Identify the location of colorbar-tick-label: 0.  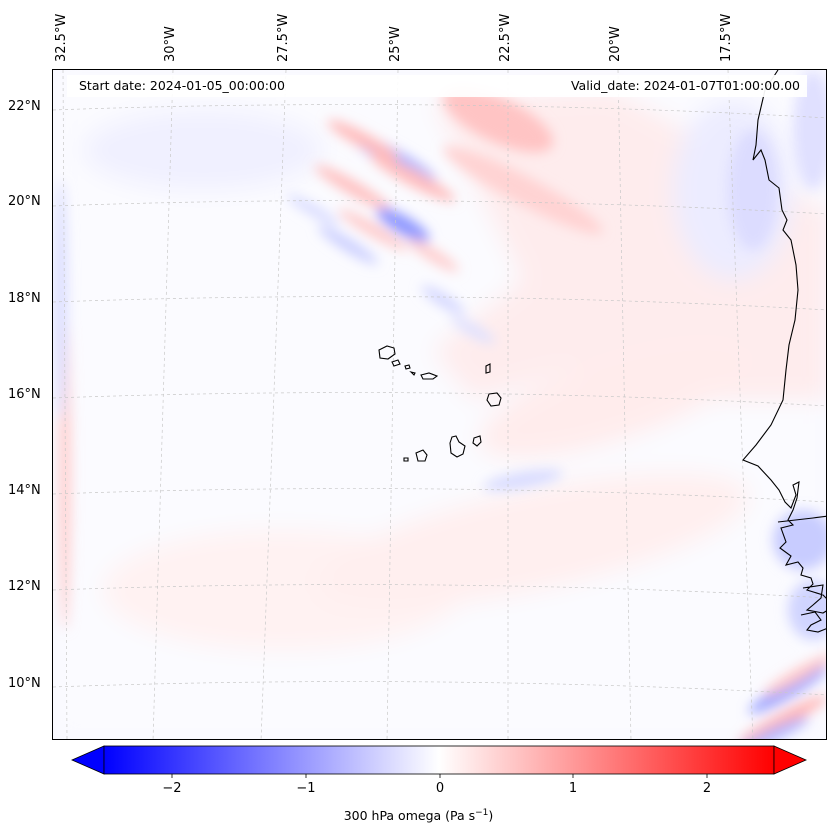
(440, 788).